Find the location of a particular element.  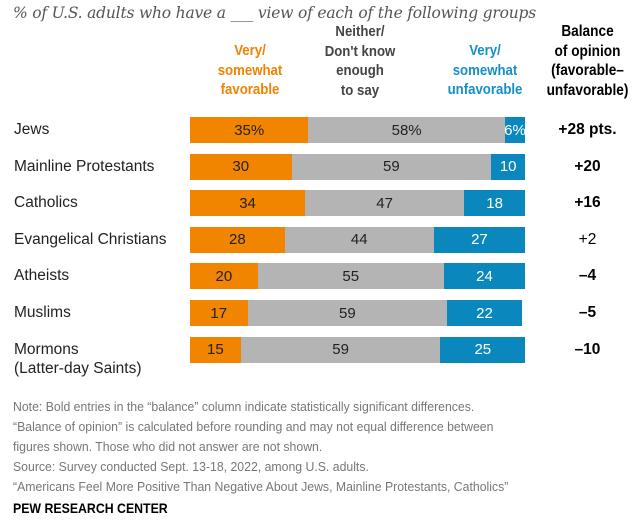

balance-value: +16 is located at coordinates (587, 203).